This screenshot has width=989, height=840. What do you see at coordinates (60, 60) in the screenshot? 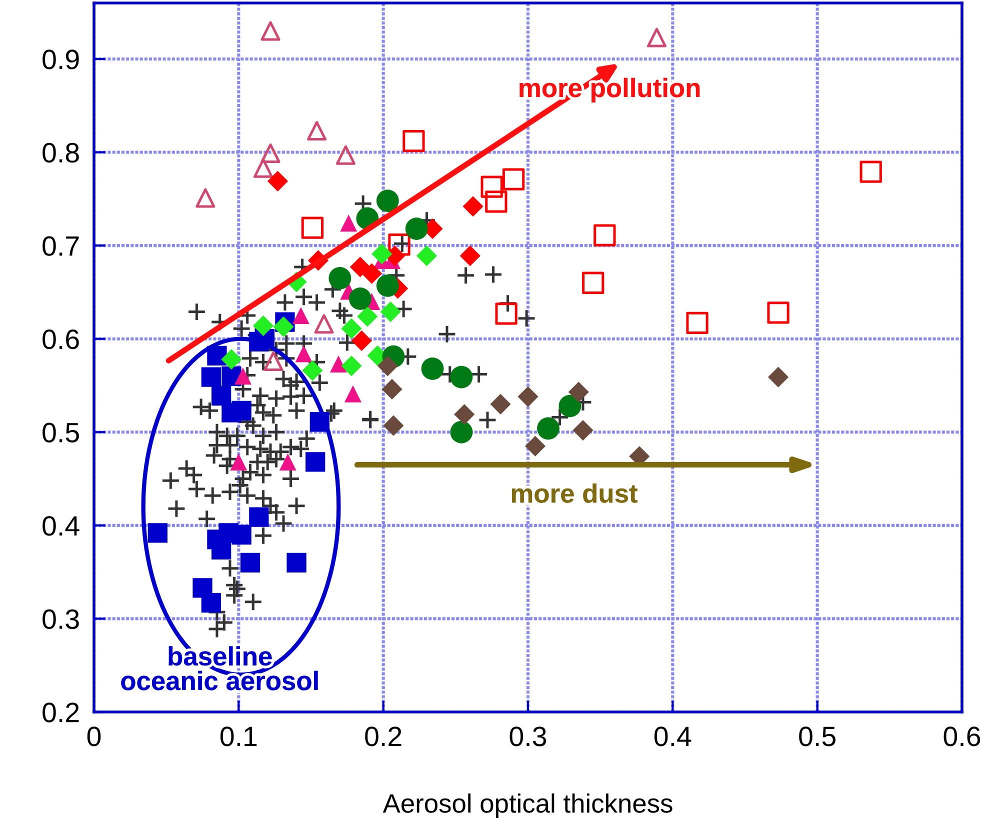
I see `y-tick-label: 0.9` at bounding box center [60, 60].